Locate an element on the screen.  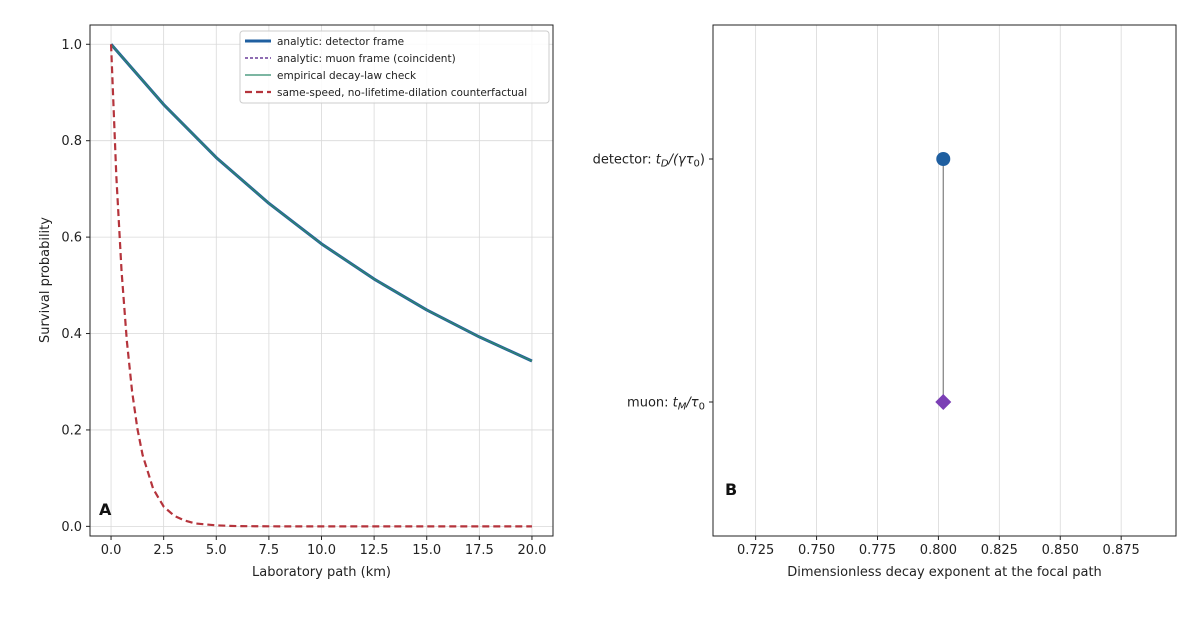
panel-b-xtick-label: 0.725 is located at coordinates (755, 550).